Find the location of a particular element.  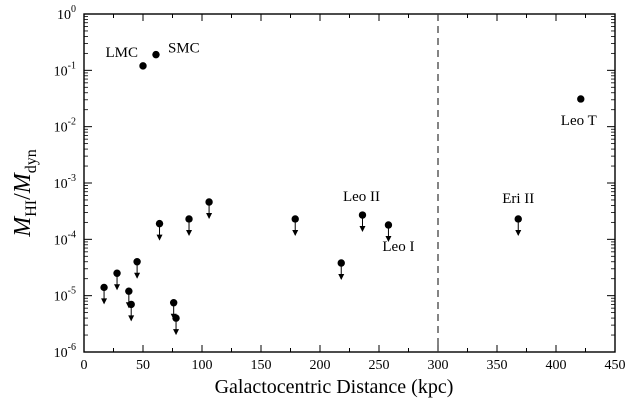

y-tick-label: 10⁰ is located at coordinates (66, 13).